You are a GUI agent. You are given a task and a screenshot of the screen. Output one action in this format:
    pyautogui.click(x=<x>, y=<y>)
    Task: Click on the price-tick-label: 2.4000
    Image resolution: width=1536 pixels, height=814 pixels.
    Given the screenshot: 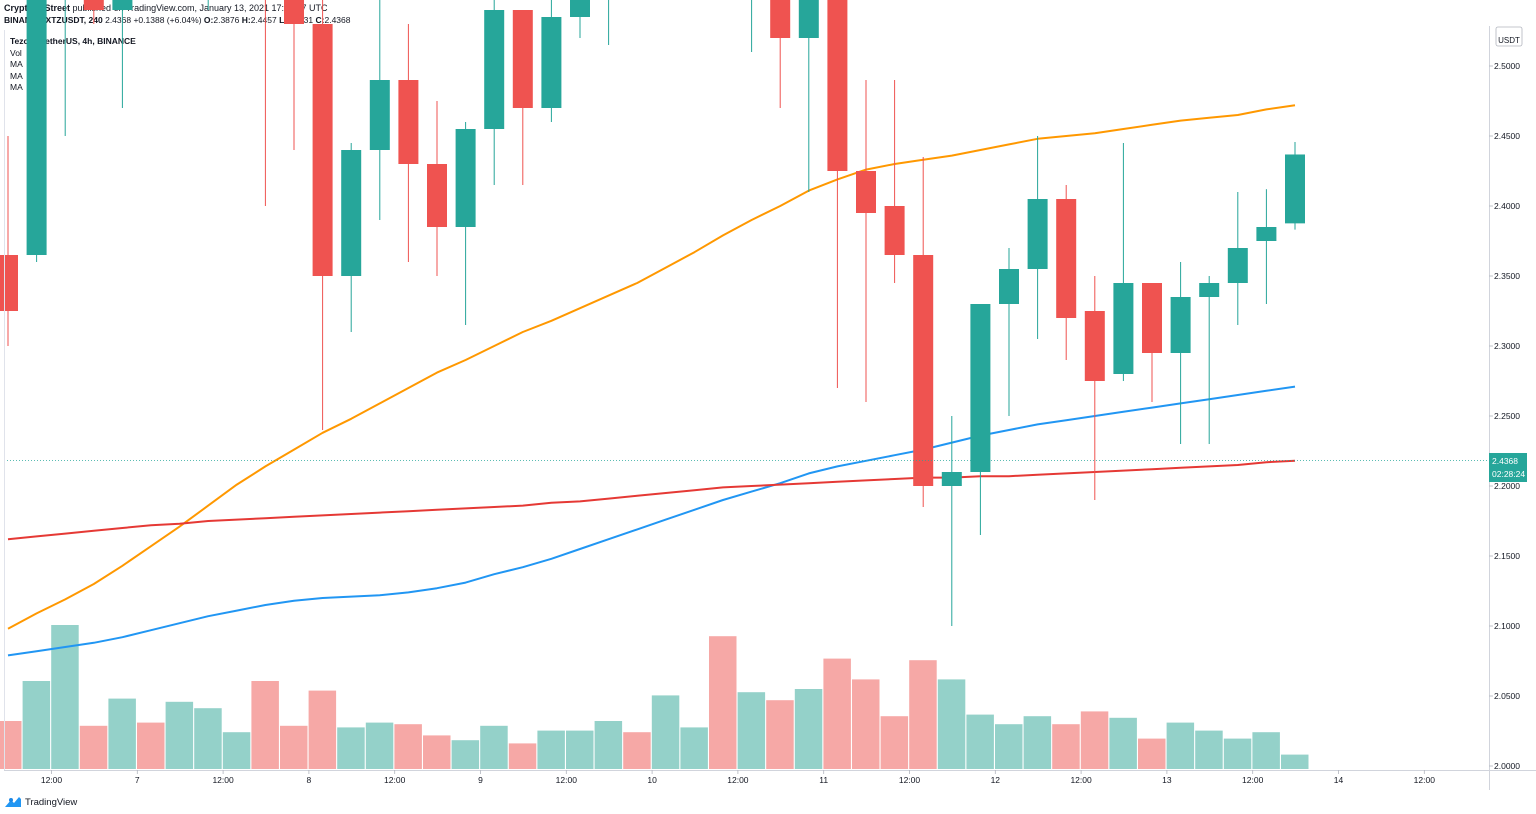 What is the action you would take?
    pyautogui.click(x=1507, y=206)
    